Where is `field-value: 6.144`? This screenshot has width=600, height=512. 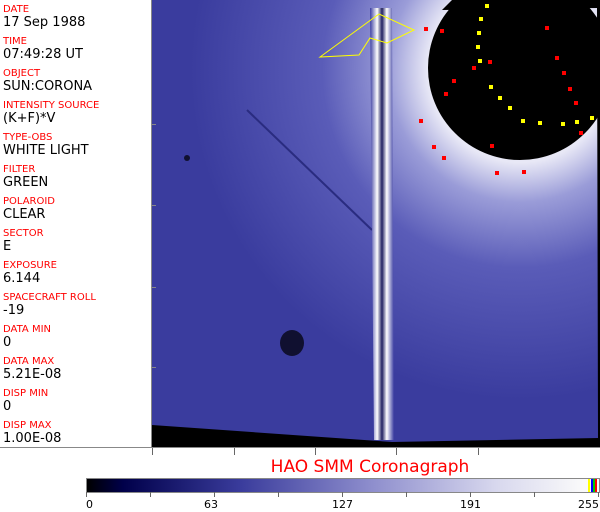
field-value: 6.144 is located at coordinates (22, 278).